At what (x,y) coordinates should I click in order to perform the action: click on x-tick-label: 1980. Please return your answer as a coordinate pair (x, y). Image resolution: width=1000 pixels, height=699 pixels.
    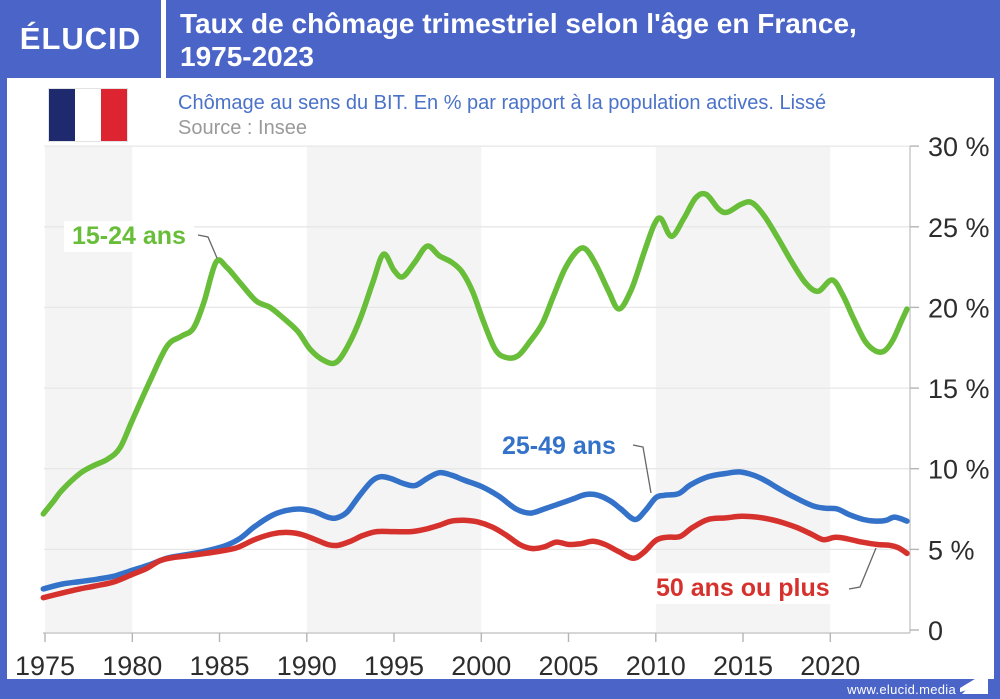
    Looking at the image, I should click on (132, 666).